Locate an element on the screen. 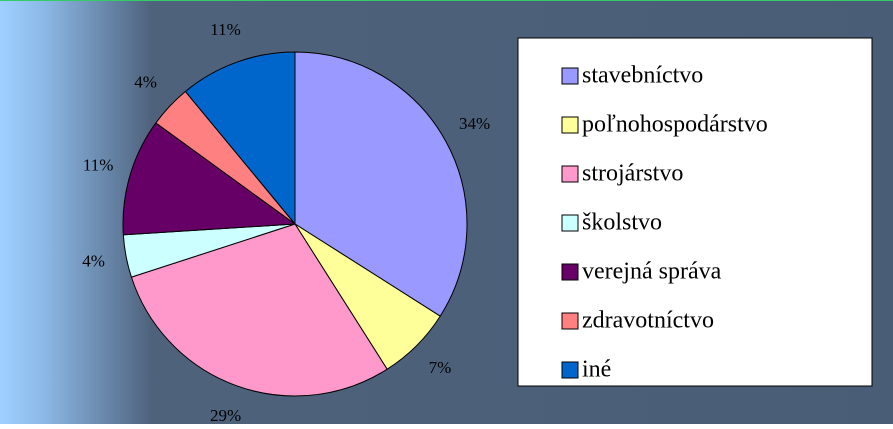 The image size is (893, 429). legend-label: strojárstvo is located at coordinates (632, 174).